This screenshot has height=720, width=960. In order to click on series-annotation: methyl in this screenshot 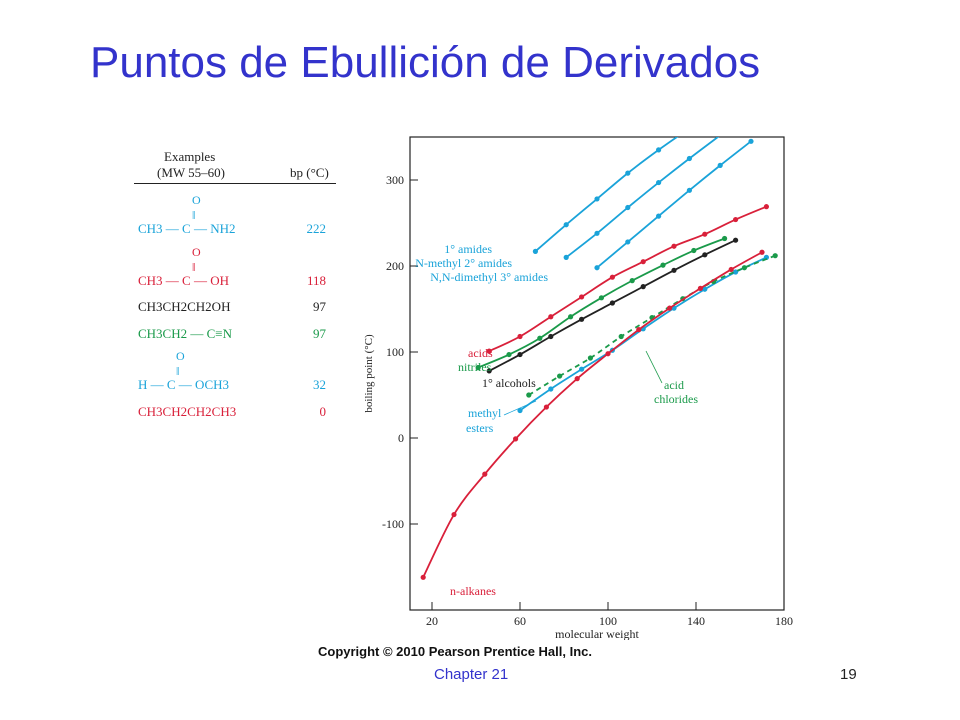, I will do `click(485, 413)`.